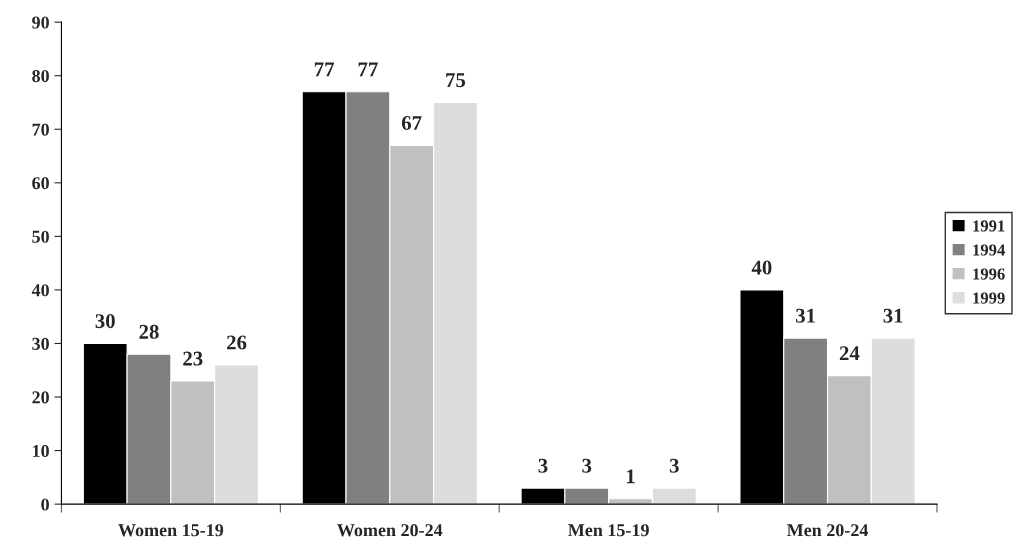  Describe the element at coordinates (40, 397) in the screenshot. I see `y-tick-label: 20` at that location.